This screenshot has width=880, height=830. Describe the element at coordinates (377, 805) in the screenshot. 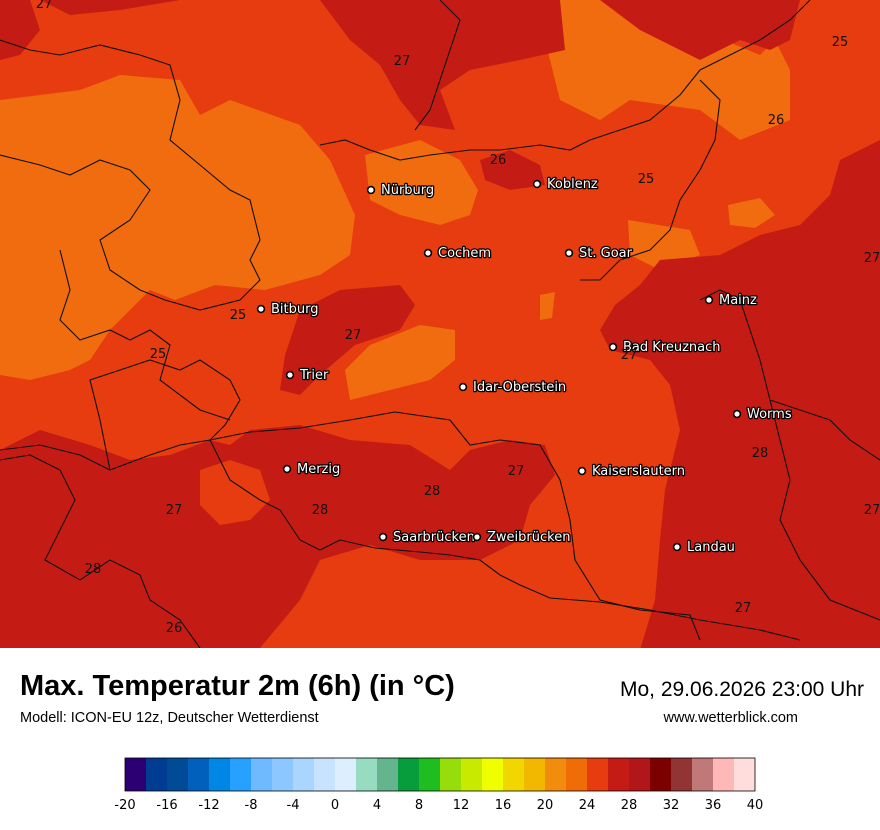

I see `legend-tick-label: 4` at that location.